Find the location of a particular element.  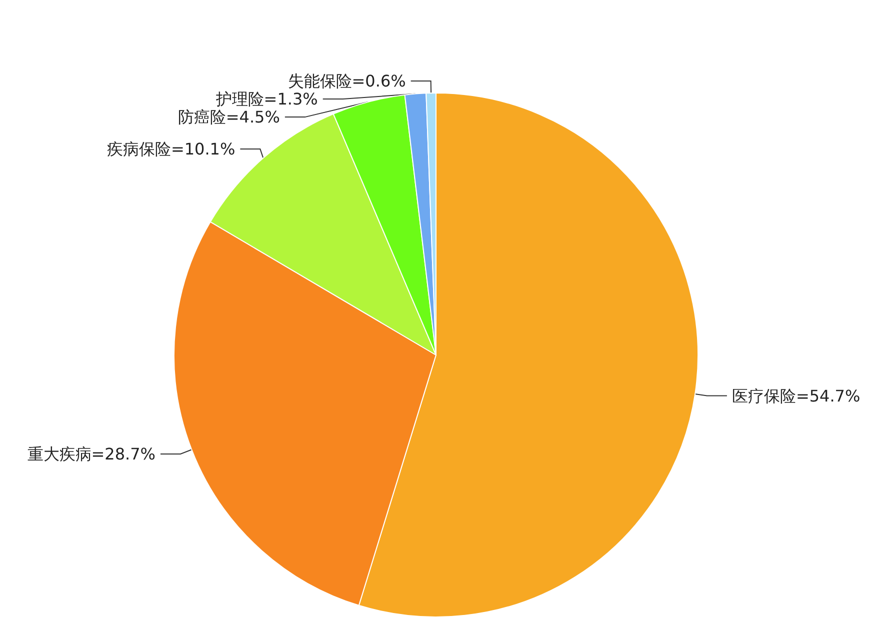

slice-label: 护理险=1.3% is located at coordinates (266, 99).